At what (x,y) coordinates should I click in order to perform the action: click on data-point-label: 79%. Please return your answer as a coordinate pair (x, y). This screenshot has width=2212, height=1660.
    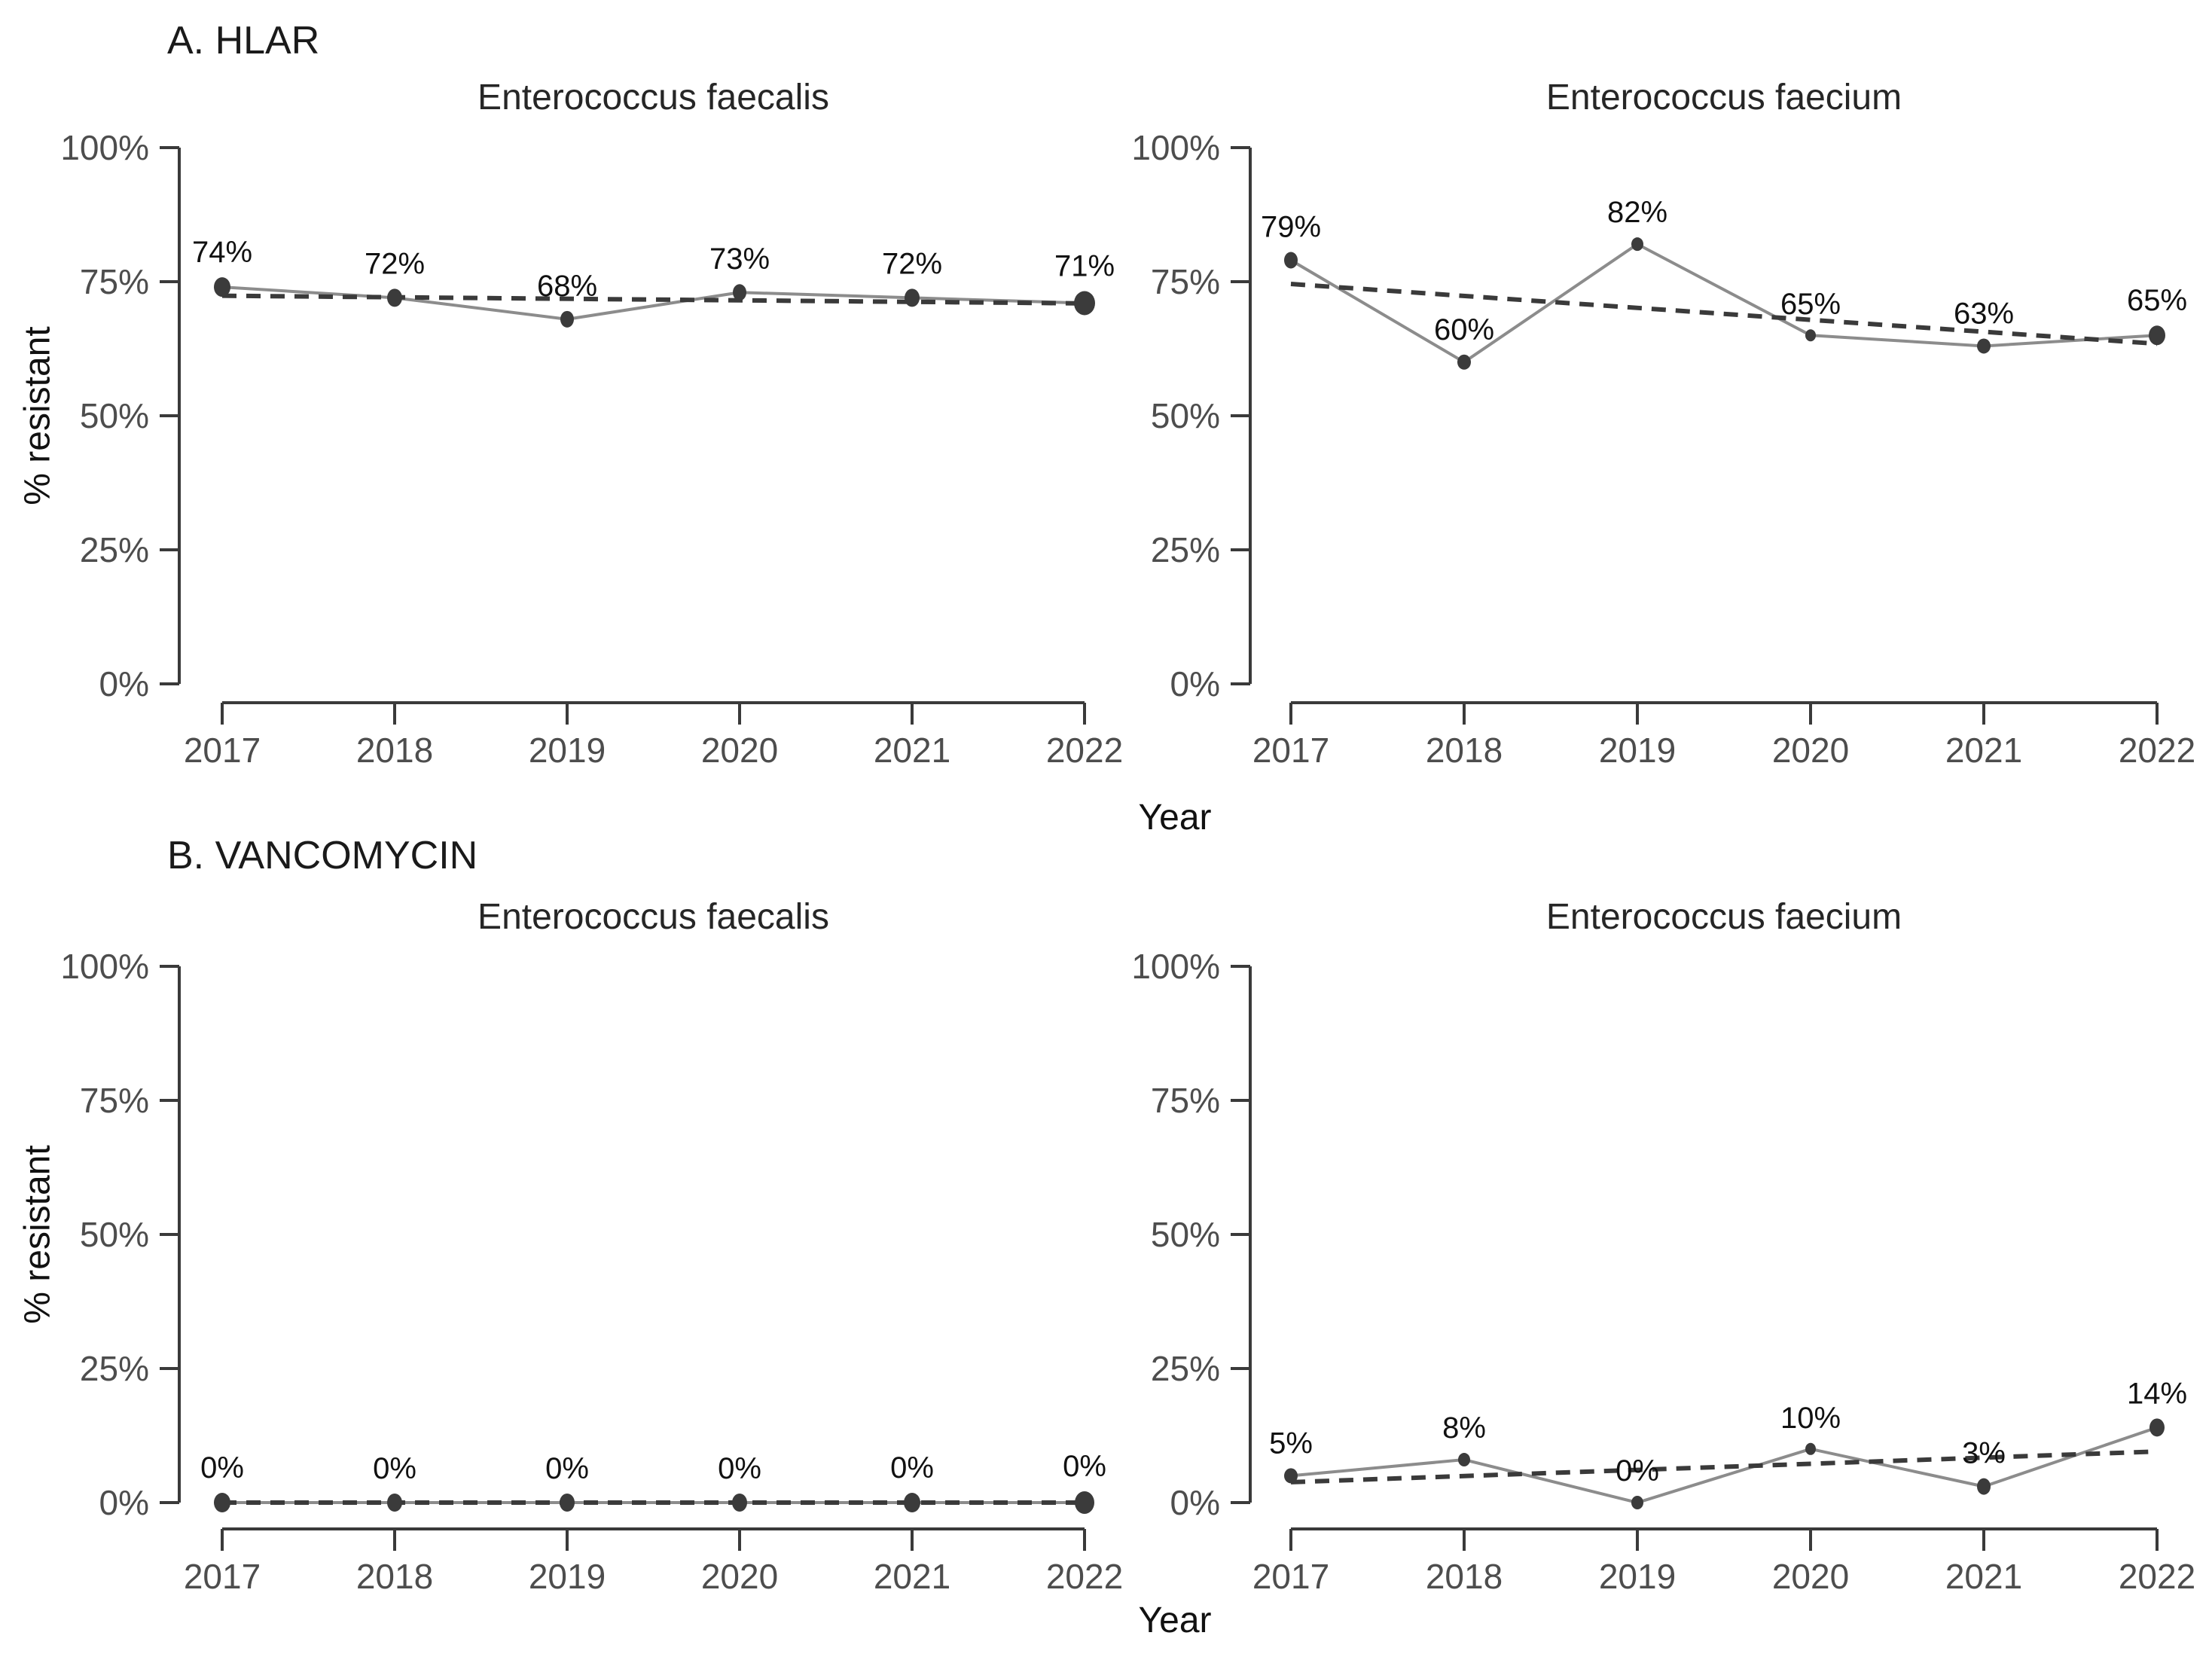
    Looking at the image, I should click on (1291, 227).